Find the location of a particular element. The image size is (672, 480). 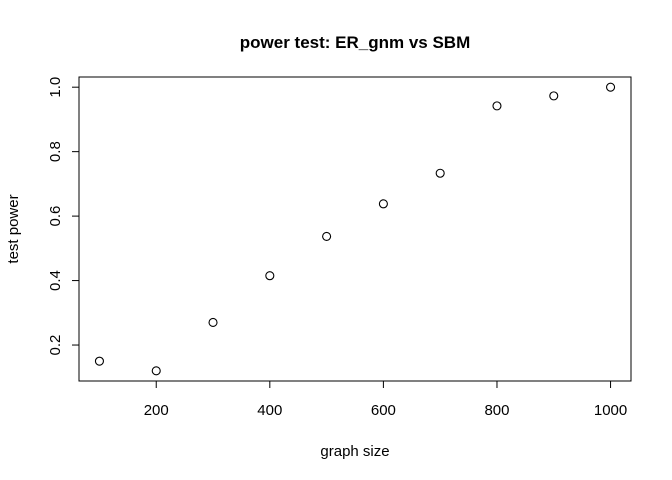

x-axis-label: graph size is located at coordinates (354, 451).